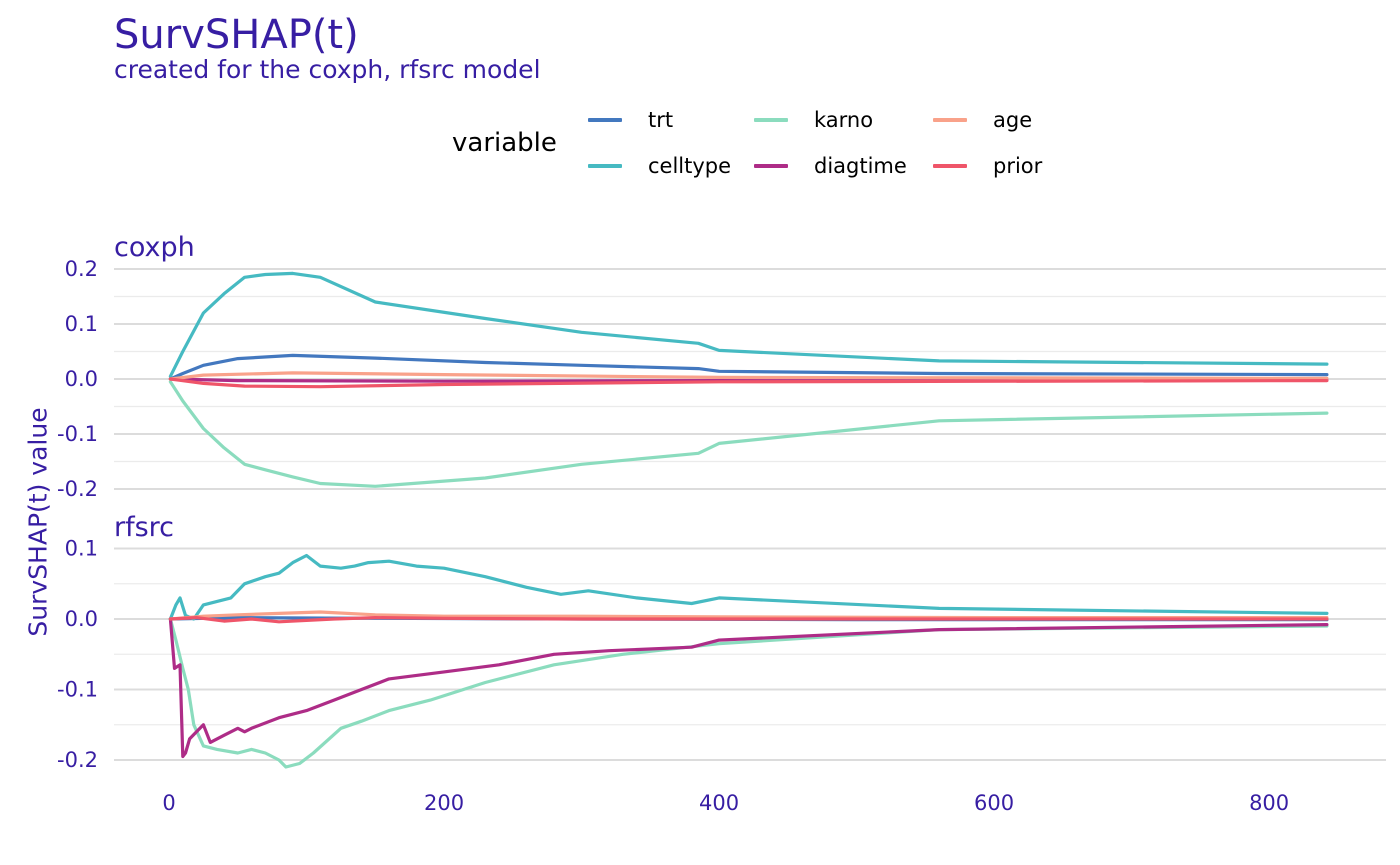  What do you see at coordinates (1018, 166) in the screenshot?
I see `legend-label-prior: prior` at bounding box center [1018, 166].